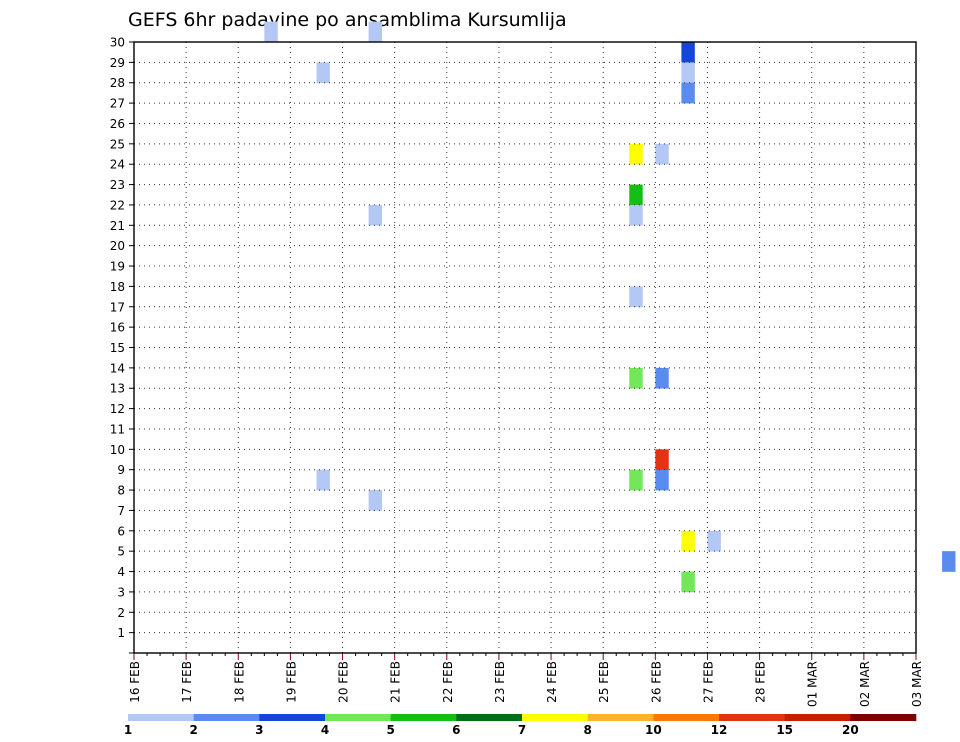 The height and width of the screenshot is (742, 960). Describe the element at coordinates (121, 592) in the screenshot. I see `y-tick-label: 3` at that location.